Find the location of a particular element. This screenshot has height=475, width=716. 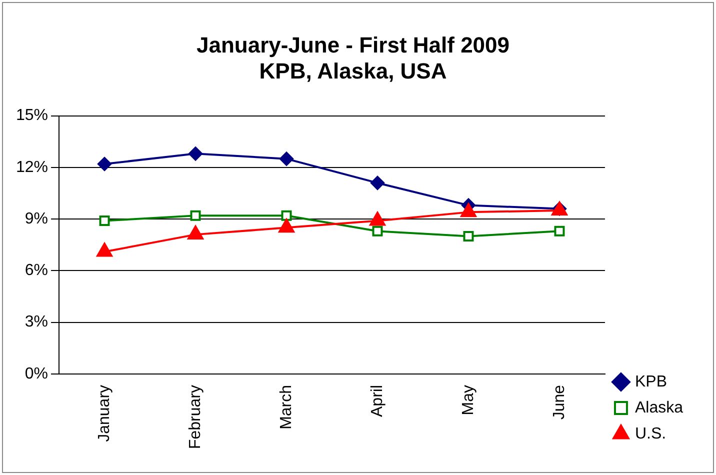

x-tick-label: May is located at coordinates (468, 400).